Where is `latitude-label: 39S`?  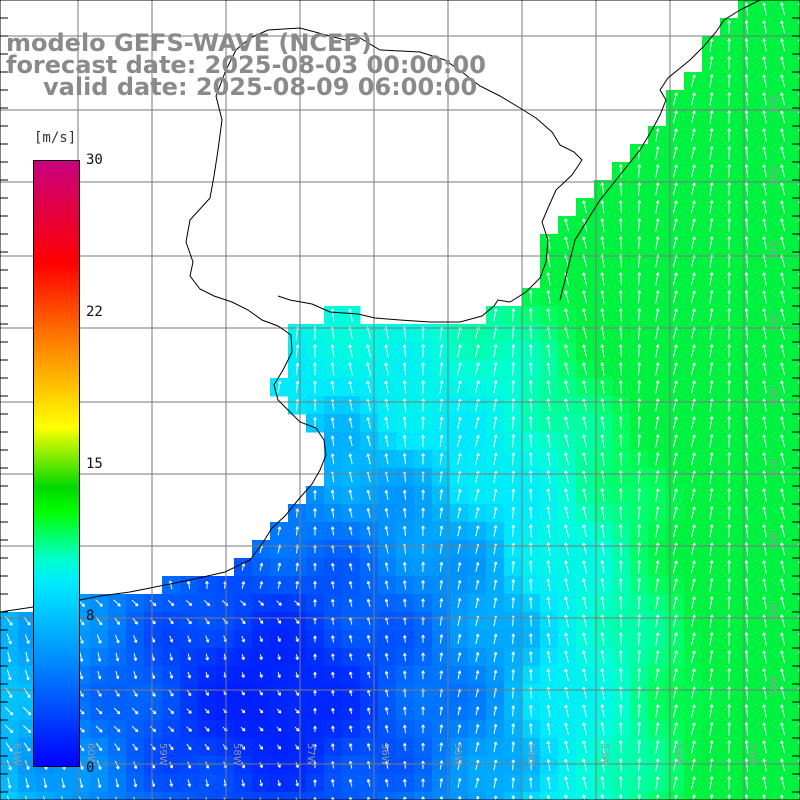
latitude-label: 39S is located at coordinates (772, 611).